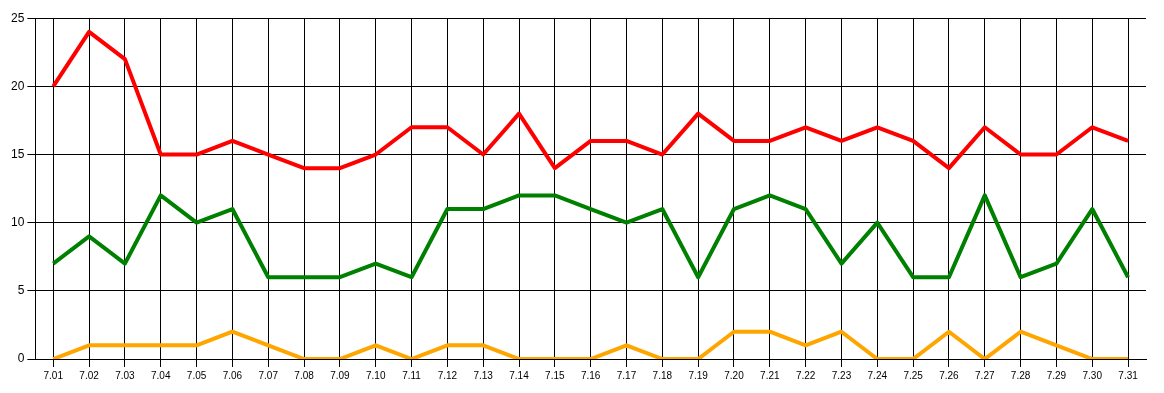 The width and height of the screenshot is (1164, 393). I want to click on x-tick-label: 7.06, so click(232, 375).